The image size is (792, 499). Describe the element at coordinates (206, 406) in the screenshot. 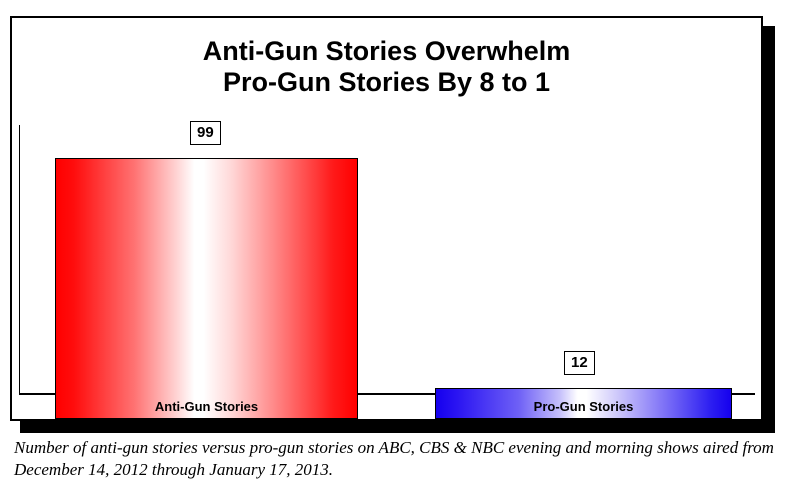

I see `category-label-anti-gun-stories: Anti-Gun Stories` at that location.